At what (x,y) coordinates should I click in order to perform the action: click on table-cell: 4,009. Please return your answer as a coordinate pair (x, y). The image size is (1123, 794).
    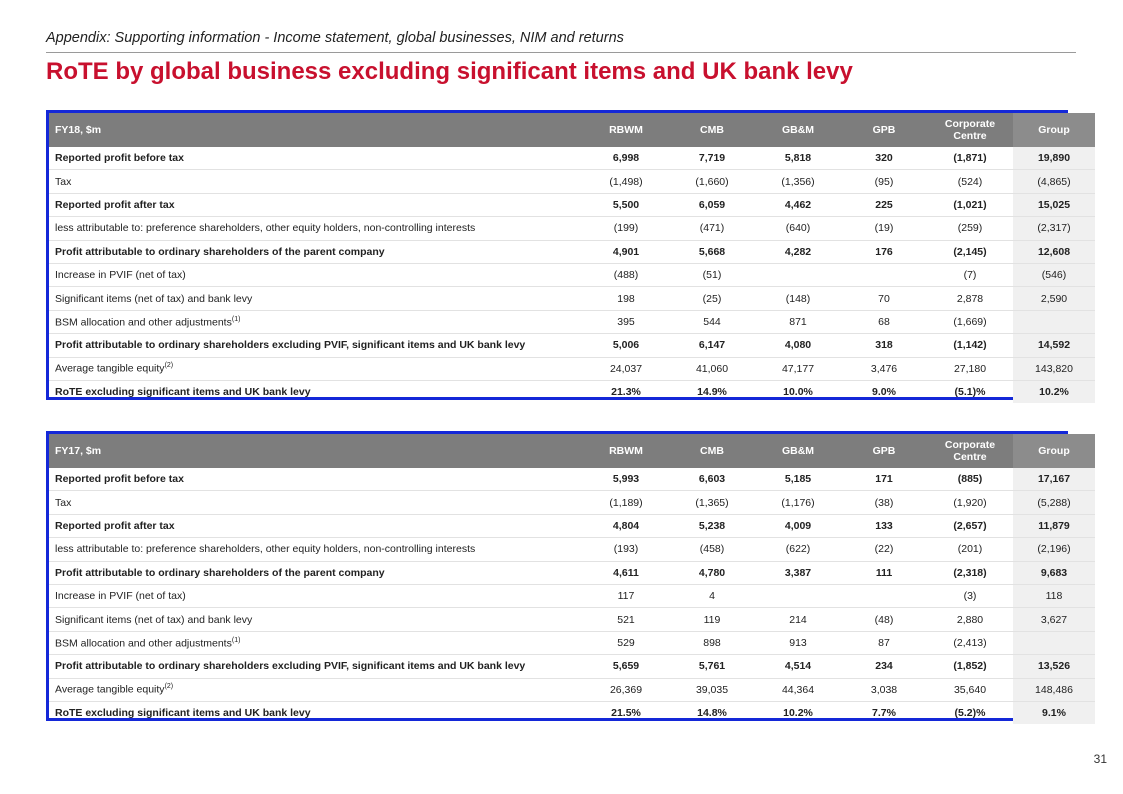
    Looking at the image, I should click on (798, 525).